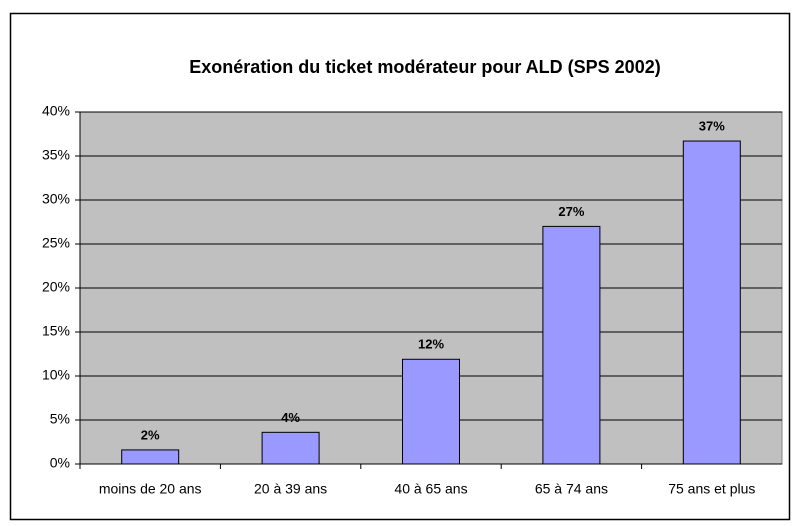 The width and height of the screenshot is (801, 526). What do you see at coordinates (430, 489) in the screenshot?
I see `x-tick-label: 40 à 65 ans` at bounding box center [430, 489].